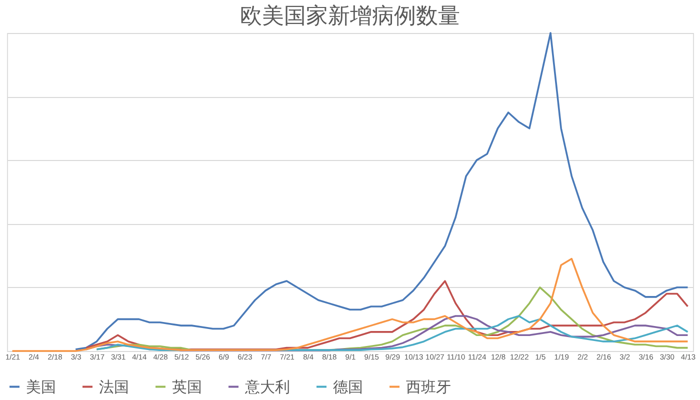 This screenshot has width=700, height=400. Describe the element at coordinates (267, 387) in the screenshot. I see `legend-label: 意大利` at that location.